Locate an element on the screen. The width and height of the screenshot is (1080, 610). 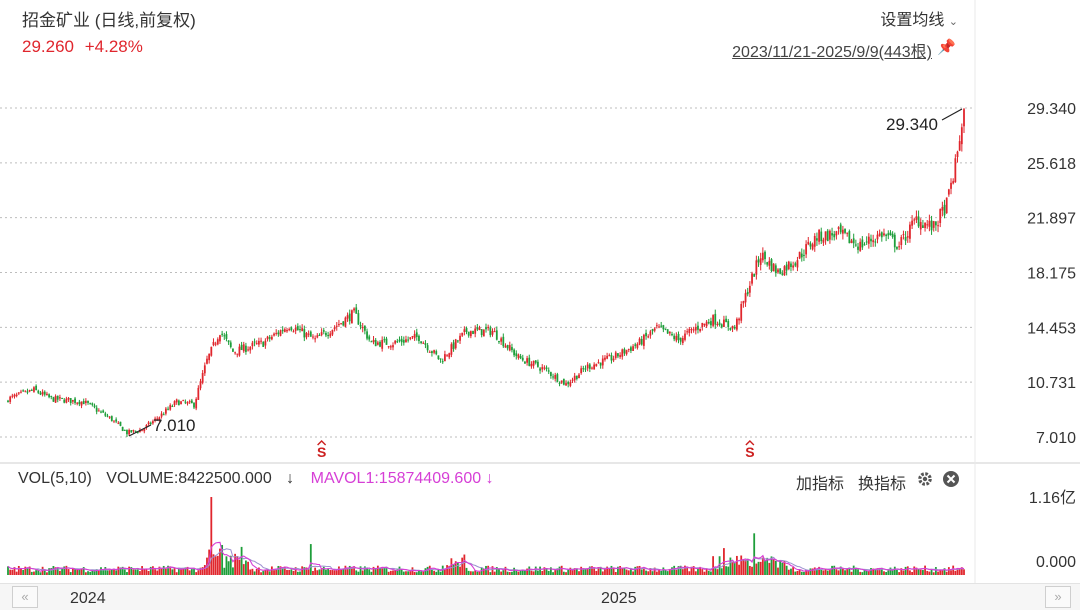
last-price: 29.260 is located at coordinates (48, 46).